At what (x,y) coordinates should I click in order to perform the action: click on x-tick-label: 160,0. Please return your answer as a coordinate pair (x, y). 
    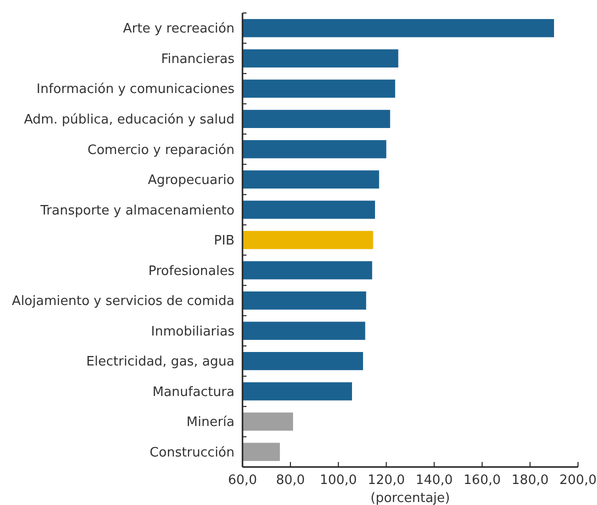
    Looking at the image, I should click on (482, 480).